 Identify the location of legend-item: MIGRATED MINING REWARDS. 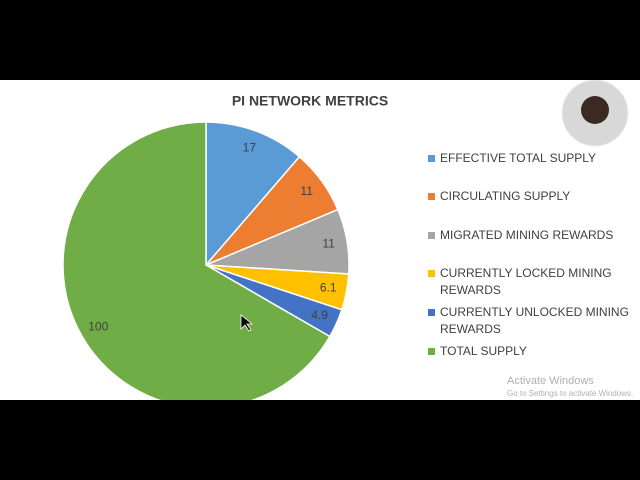
(530, 235).